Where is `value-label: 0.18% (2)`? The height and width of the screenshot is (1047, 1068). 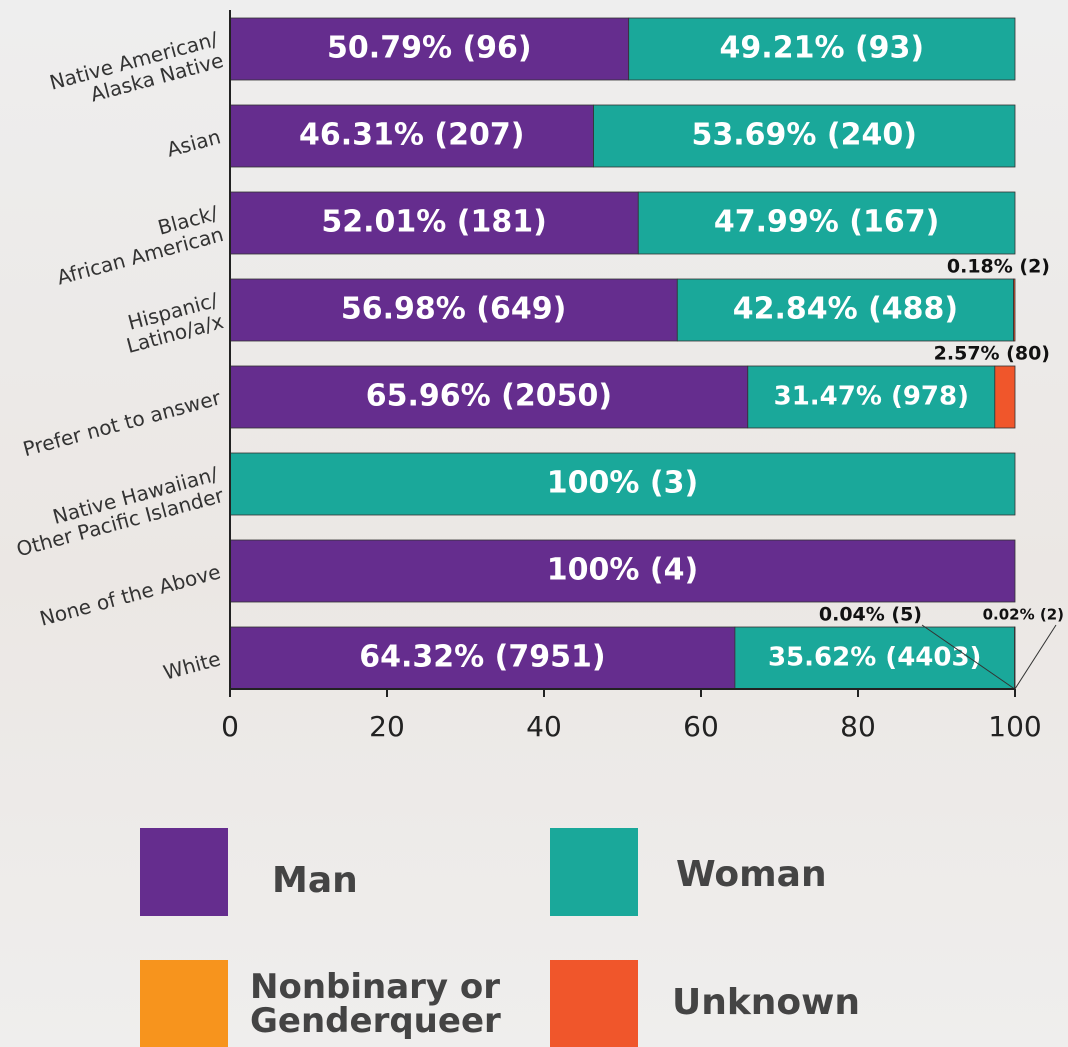 value-label: 0.18% (2) is located at coordinates (998, 267).